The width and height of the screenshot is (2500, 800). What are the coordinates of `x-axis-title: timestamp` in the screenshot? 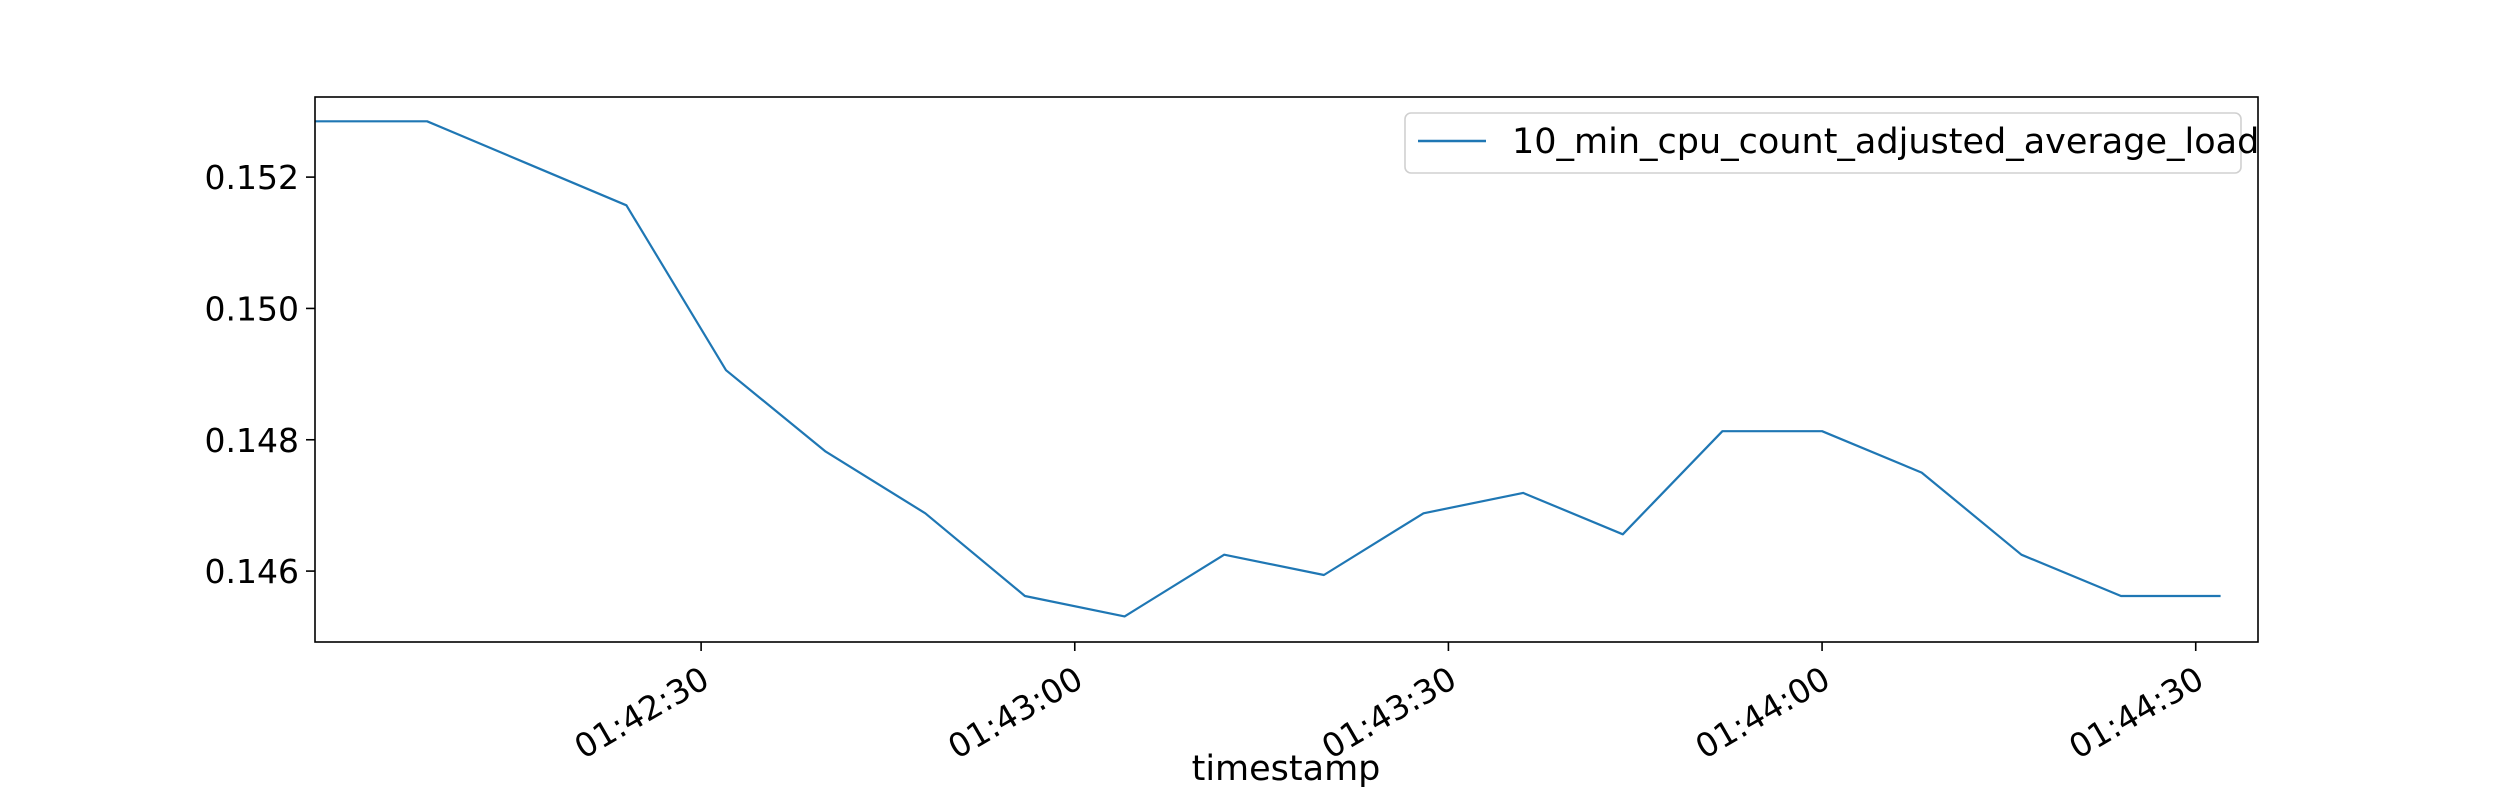 It's located at (1286, 769).